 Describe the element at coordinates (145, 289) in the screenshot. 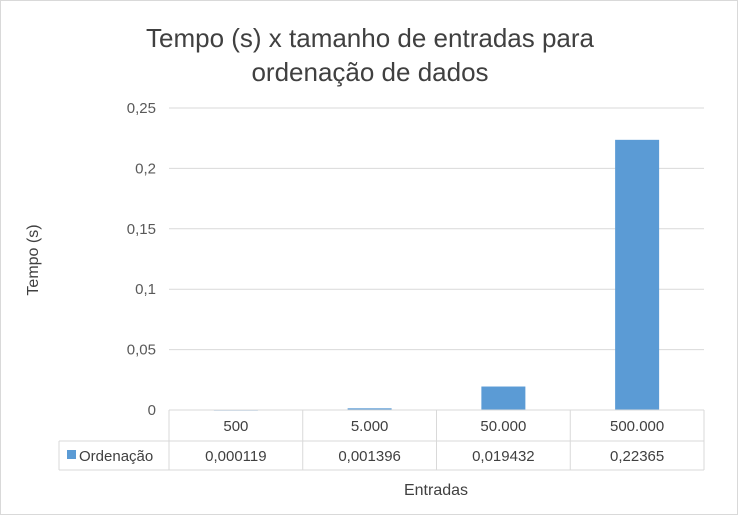

I see `y-tick-label: 0,1` at that location.